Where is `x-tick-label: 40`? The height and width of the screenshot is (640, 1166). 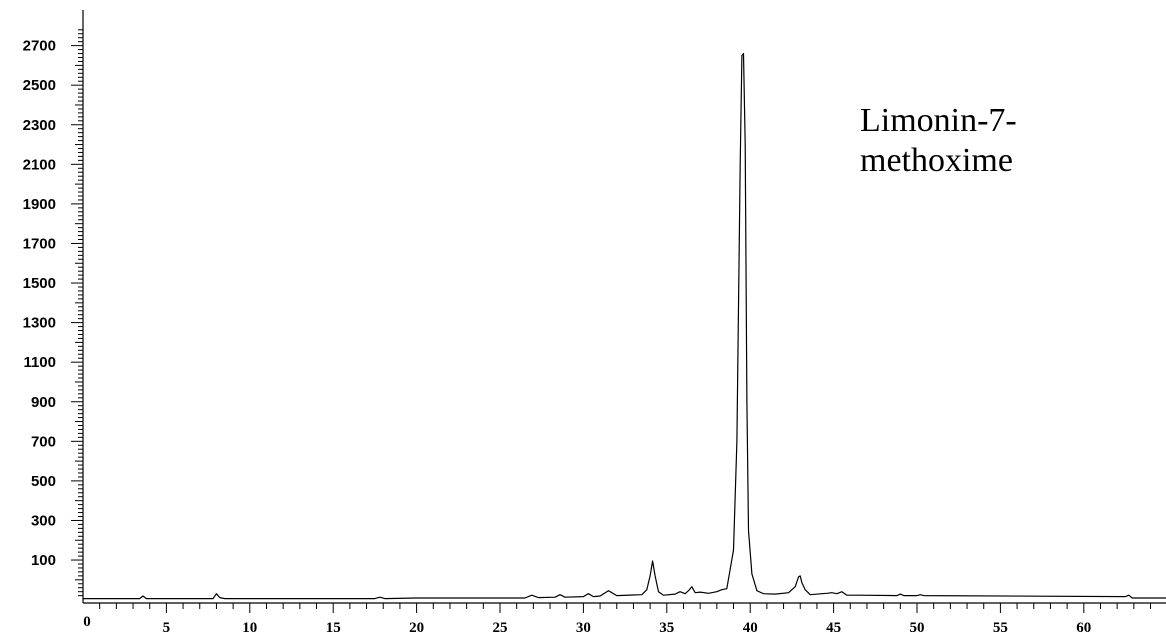
x-tick-label: 40 is located at coordinates (750, 628).